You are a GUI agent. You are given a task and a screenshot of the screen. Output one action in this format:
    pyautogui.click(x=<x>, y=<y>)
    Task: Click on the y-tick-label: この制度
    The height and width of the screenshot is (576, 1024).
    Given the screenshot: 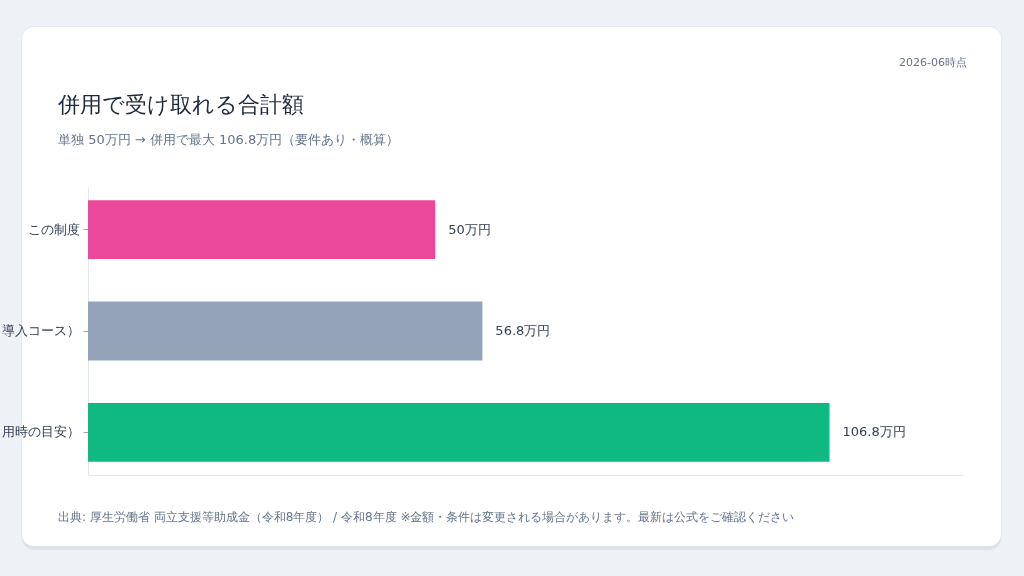 What is the action you would take?
    pyautogui.click(x=53, y=229)
    